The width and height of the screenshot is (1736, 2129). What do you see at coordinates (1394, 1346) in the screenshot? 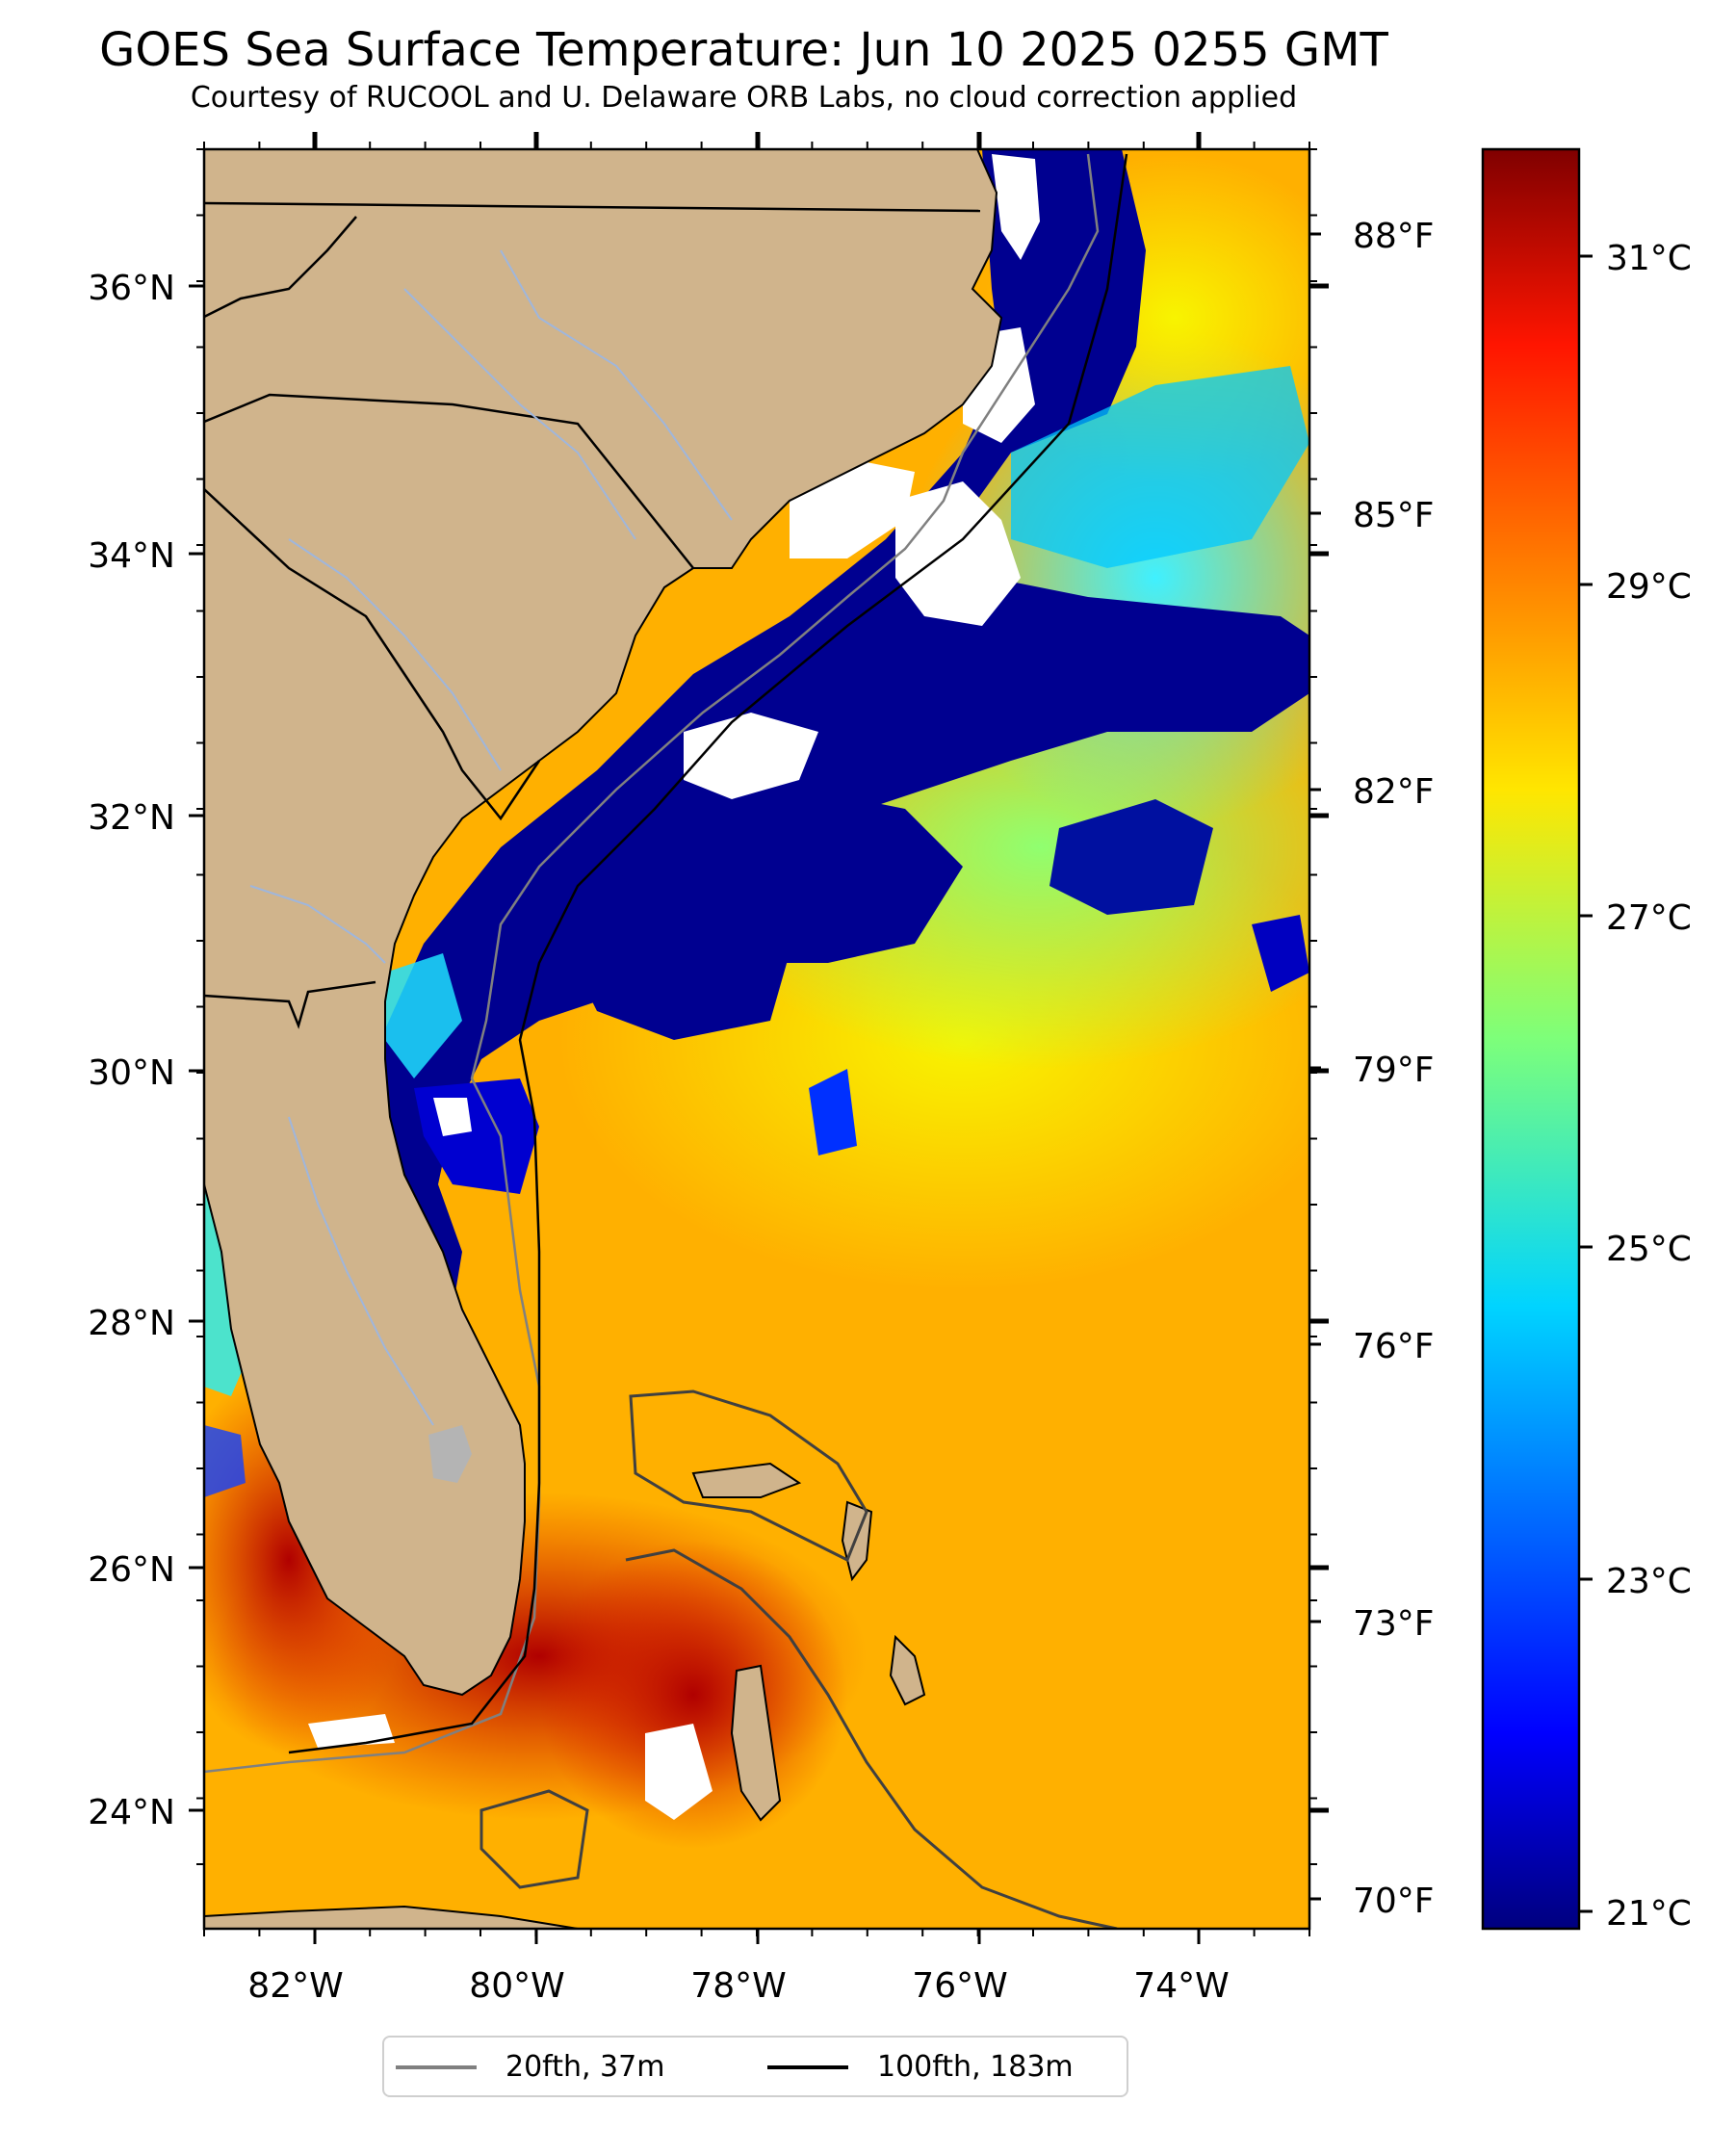
I see `fahrenheit-label: 76°F` at bounding box center [1394, 1346].